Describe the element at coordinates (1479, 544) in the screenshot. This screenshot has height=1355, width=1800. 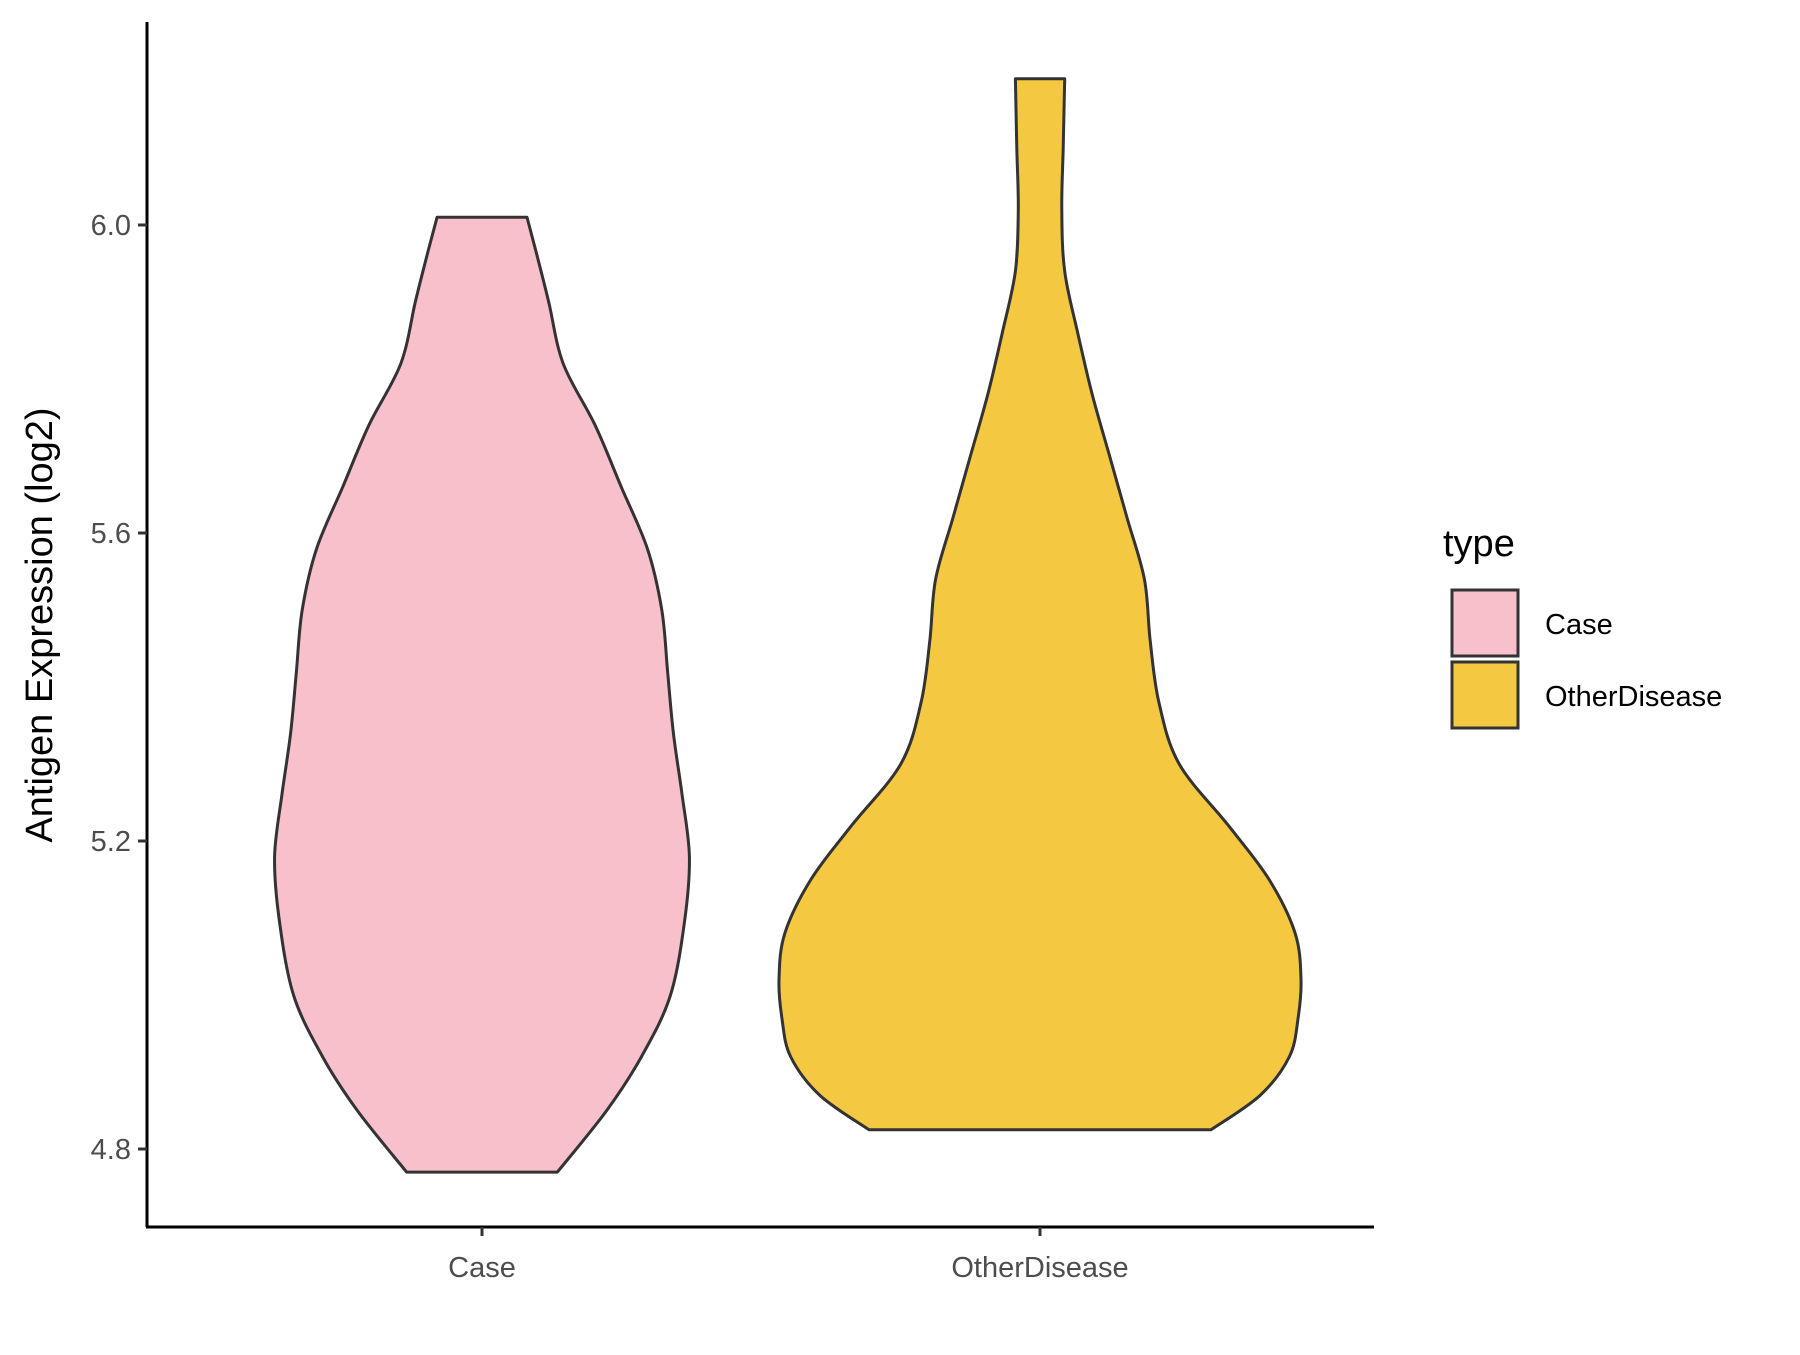
I see `legend-title: type` at that location.